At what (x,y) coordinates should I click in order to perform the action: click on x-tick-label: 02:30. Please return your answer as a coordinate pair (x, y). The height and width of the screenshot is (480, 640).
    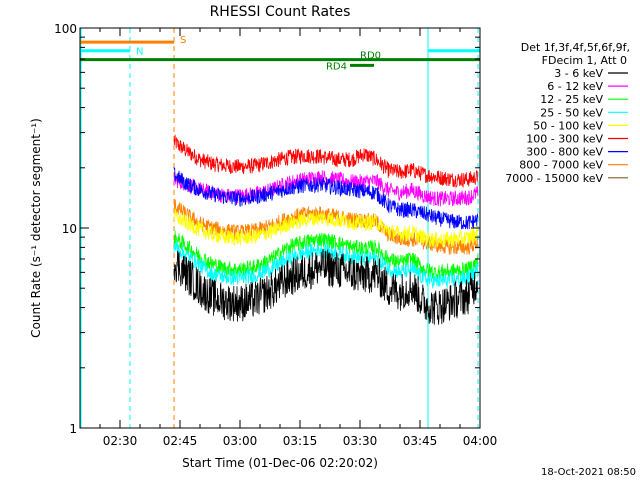
    Looking at the image, I should click on (120, 441).